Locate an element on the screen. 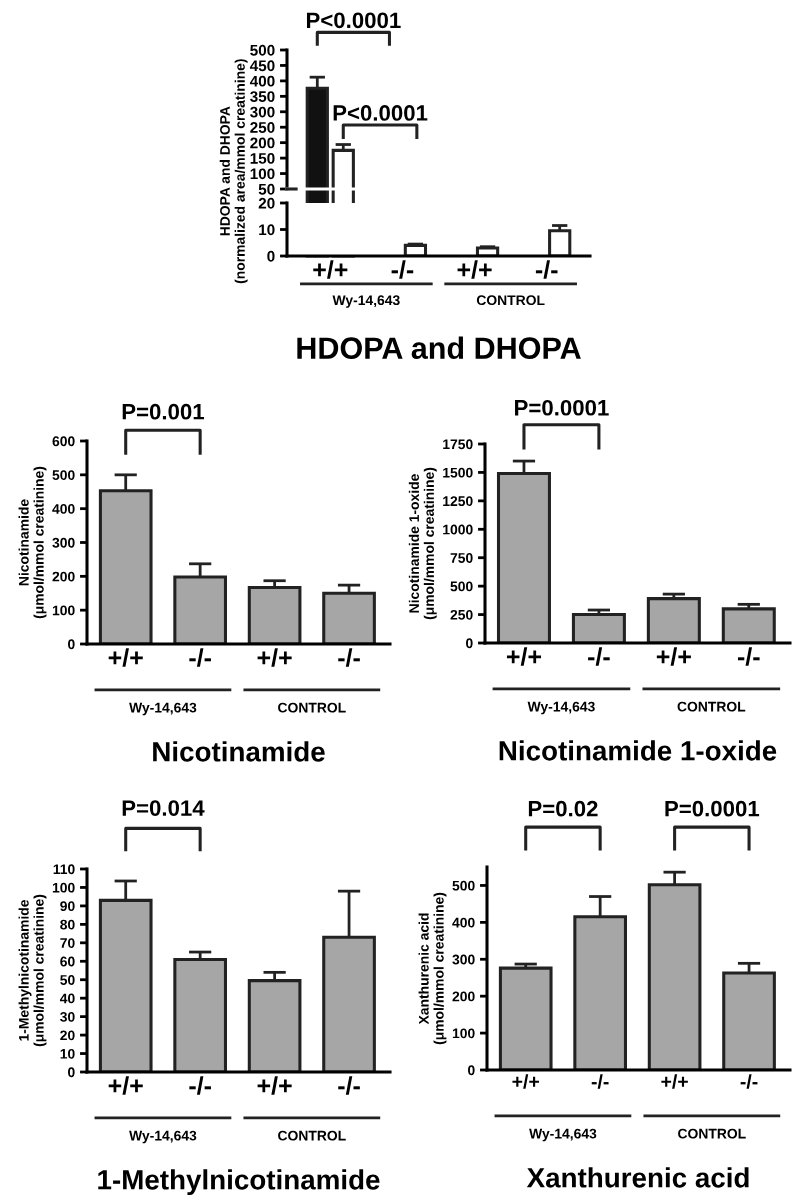  y-tick-label: 750 is located at coordinates (461, 558).